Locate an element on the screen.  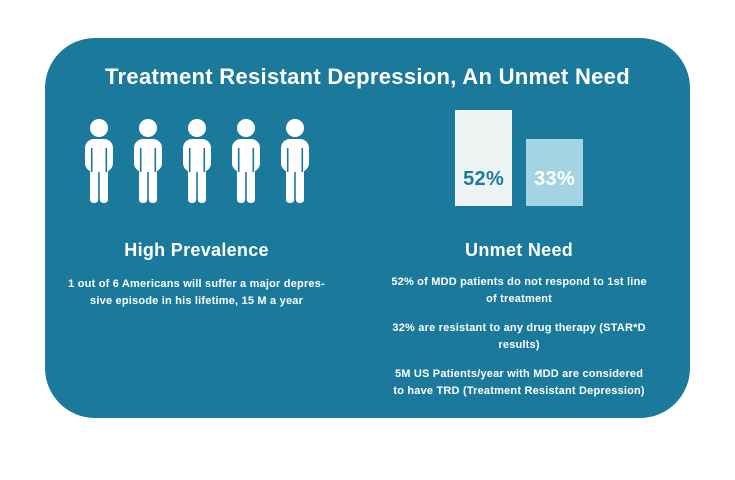
bar-label: 33% is located at coordinates (555, 179).